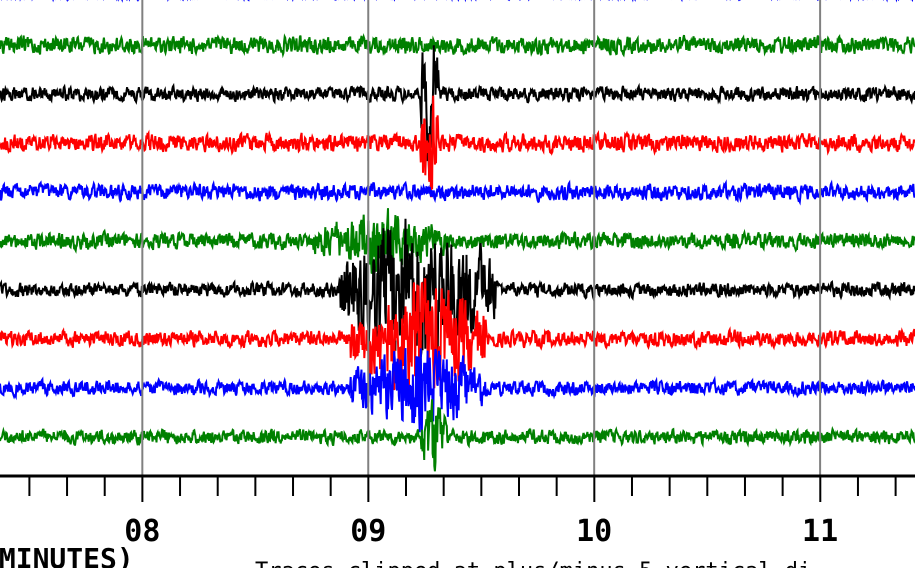  I want to click on tick-label-09: 09, so click(368, 531).